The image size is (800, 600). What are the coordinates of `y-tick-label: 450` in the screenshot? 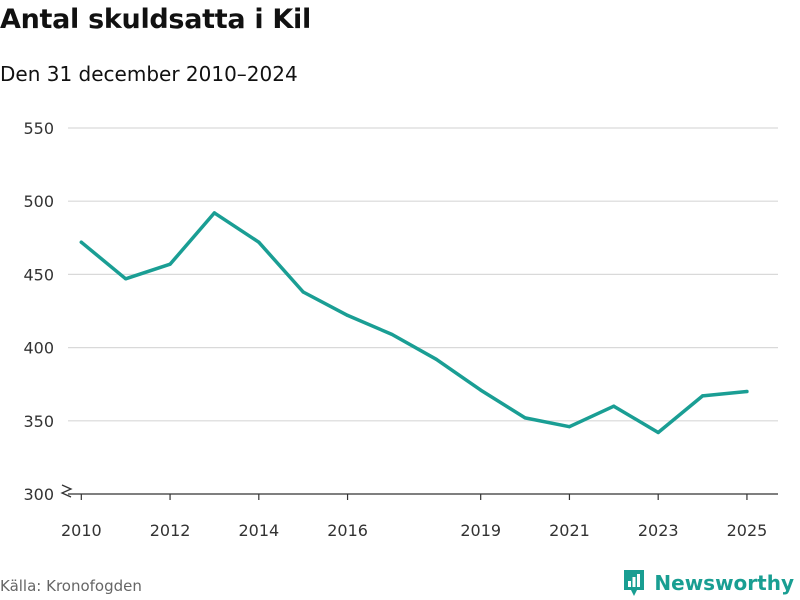 It's located at (38, 274).